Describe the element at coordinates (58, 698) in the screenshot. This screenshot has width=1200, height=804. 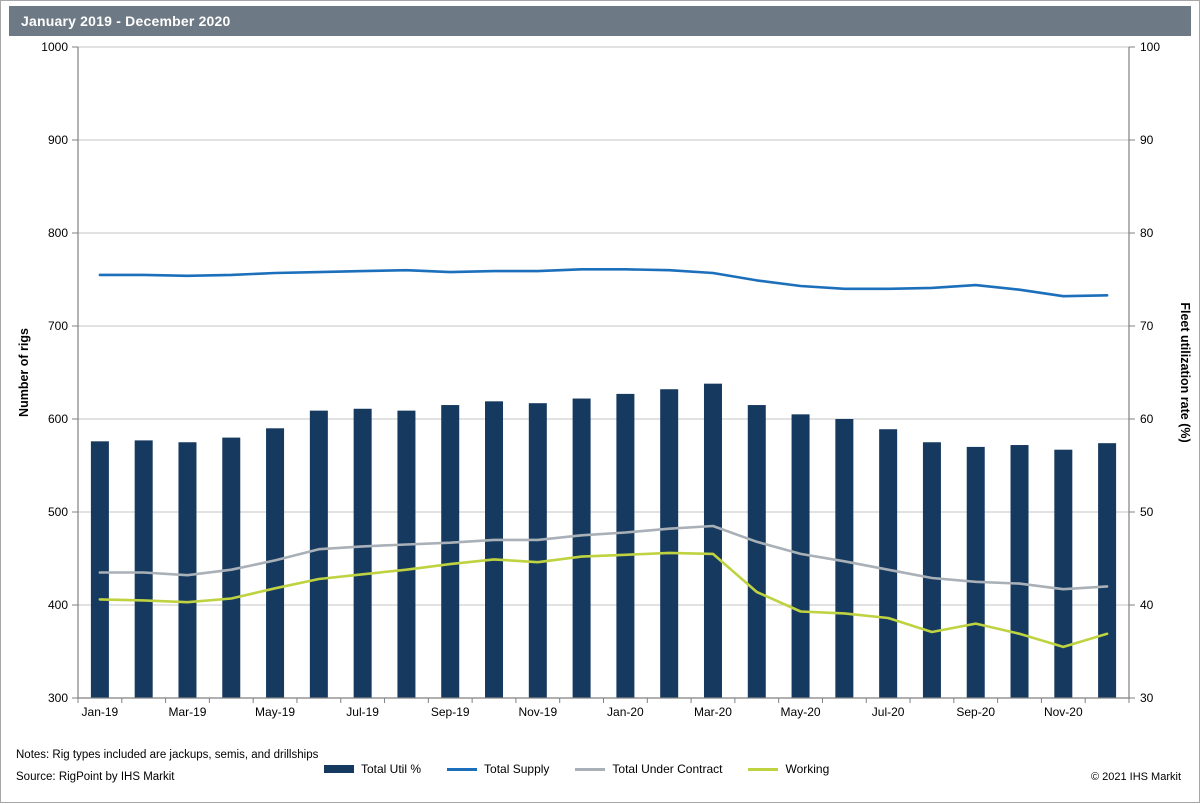
I see `left-tick-label: 300` at that location.